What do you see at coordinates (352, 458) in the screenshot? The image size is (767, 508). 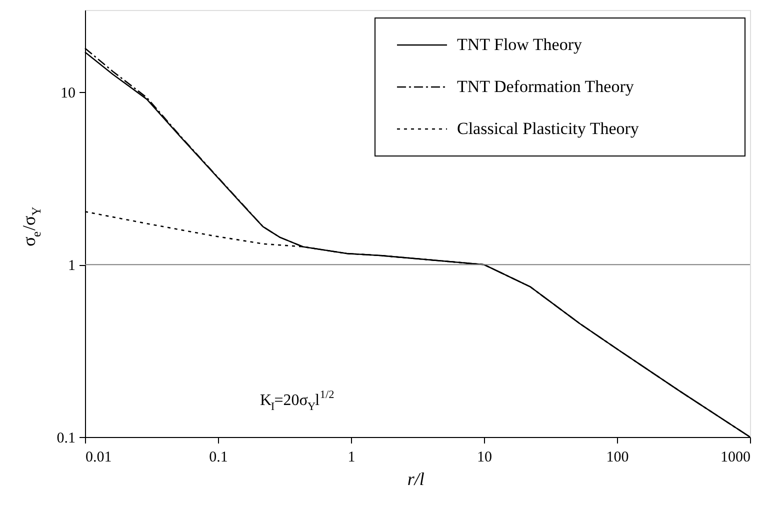 I see `x-tick-label: 1` at bounding box center [352, 458].